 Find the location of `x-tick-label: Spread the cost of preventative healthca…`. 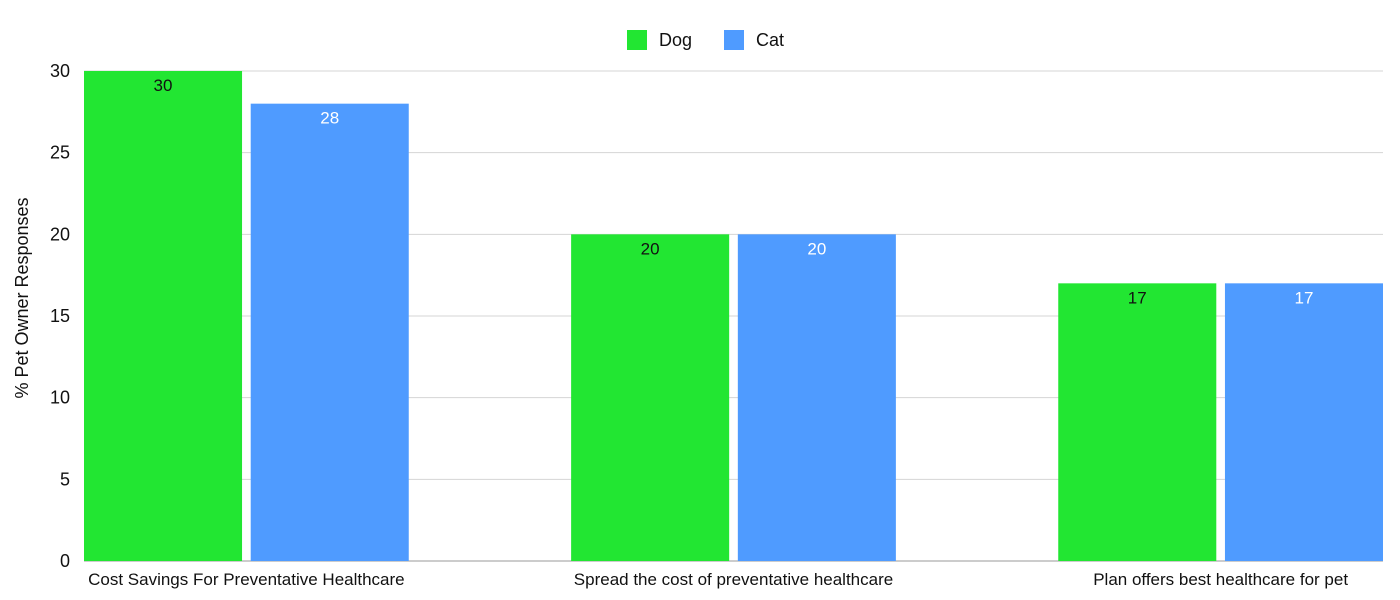

x-tick-label: Spread the cost of preventative healthca… is located at coordinates (733, 579).